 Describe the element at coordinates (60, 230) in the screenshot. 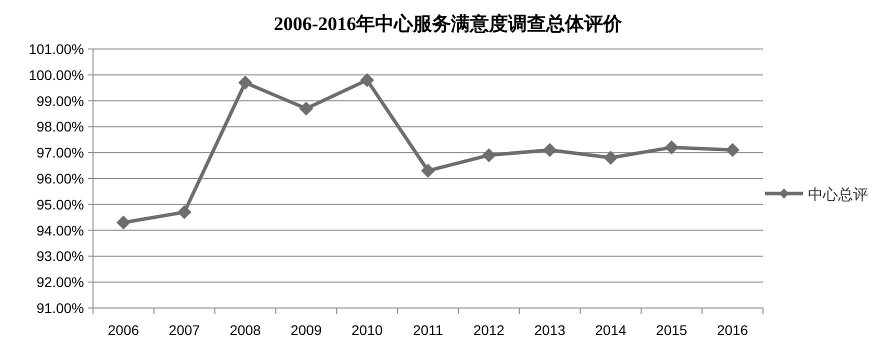

I see `y-tick-label: 94.00%` at that location.